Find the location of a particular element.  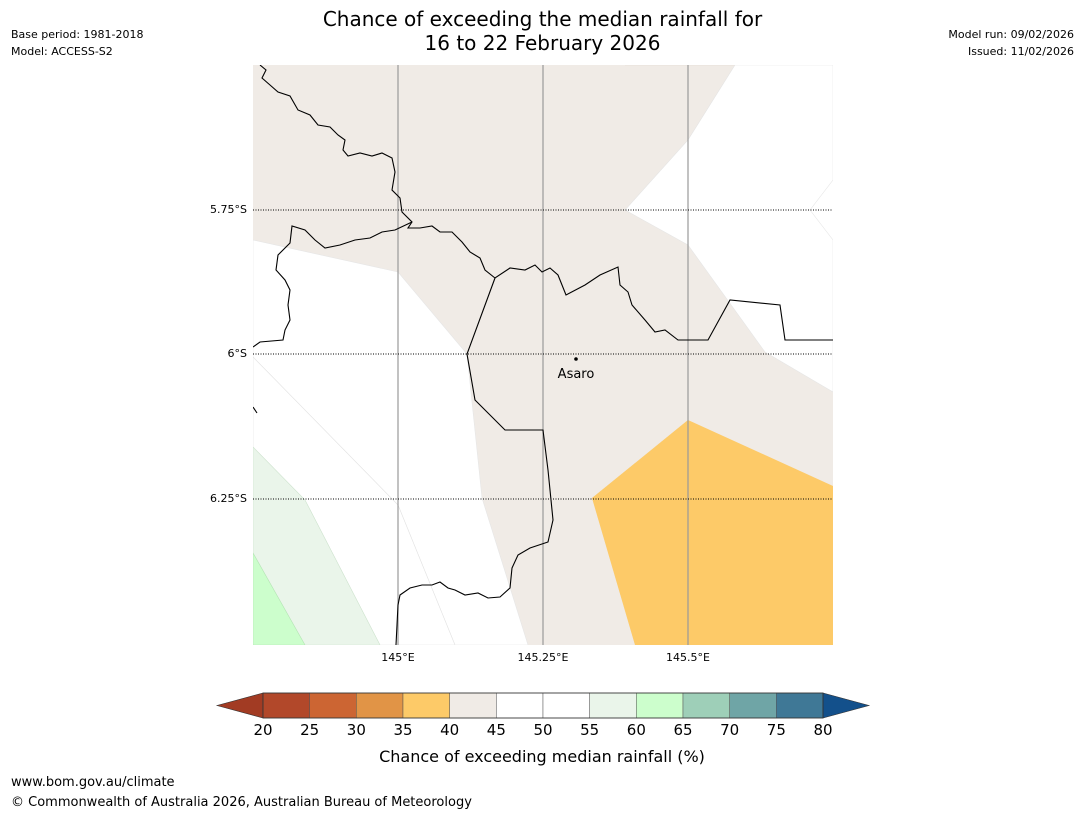

colorbar-label: Chance of exceeding median rainfall (%) is located at coordinates (542, 756).